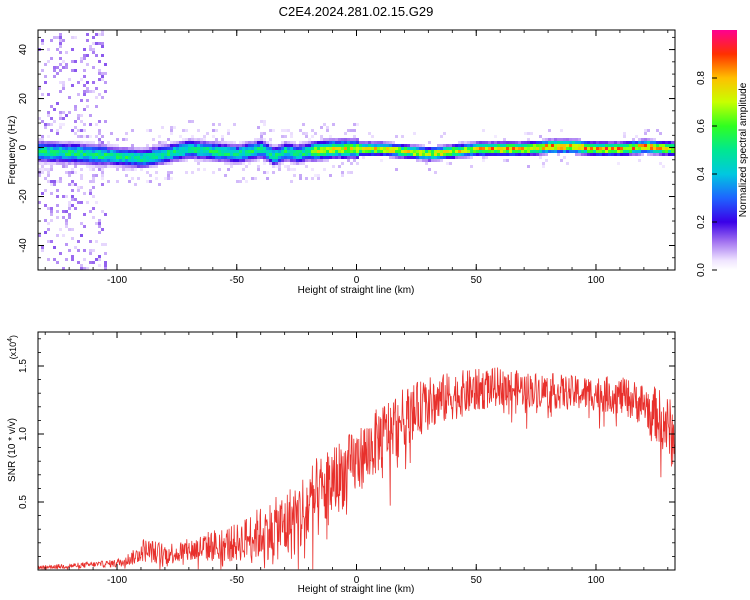 Image resolution: width=750 pixels, height=600 pixels. I want to click on y-tick-label: -40, so click(23, 245).